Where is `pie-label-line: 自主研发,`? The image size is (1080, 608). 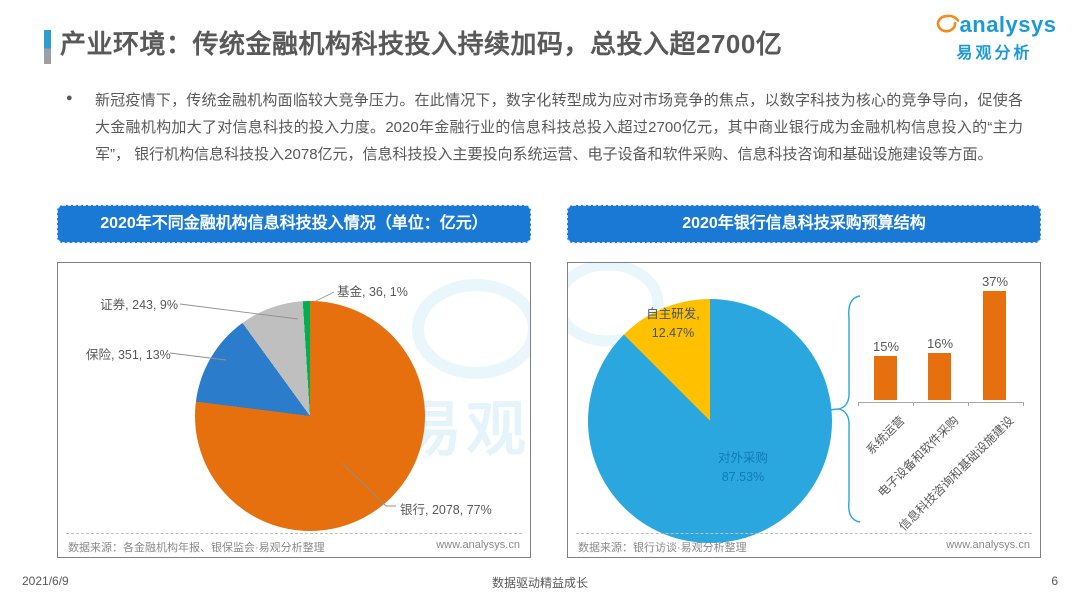
pie-label-line: 自主研发, is located at coordinates (673, 314).